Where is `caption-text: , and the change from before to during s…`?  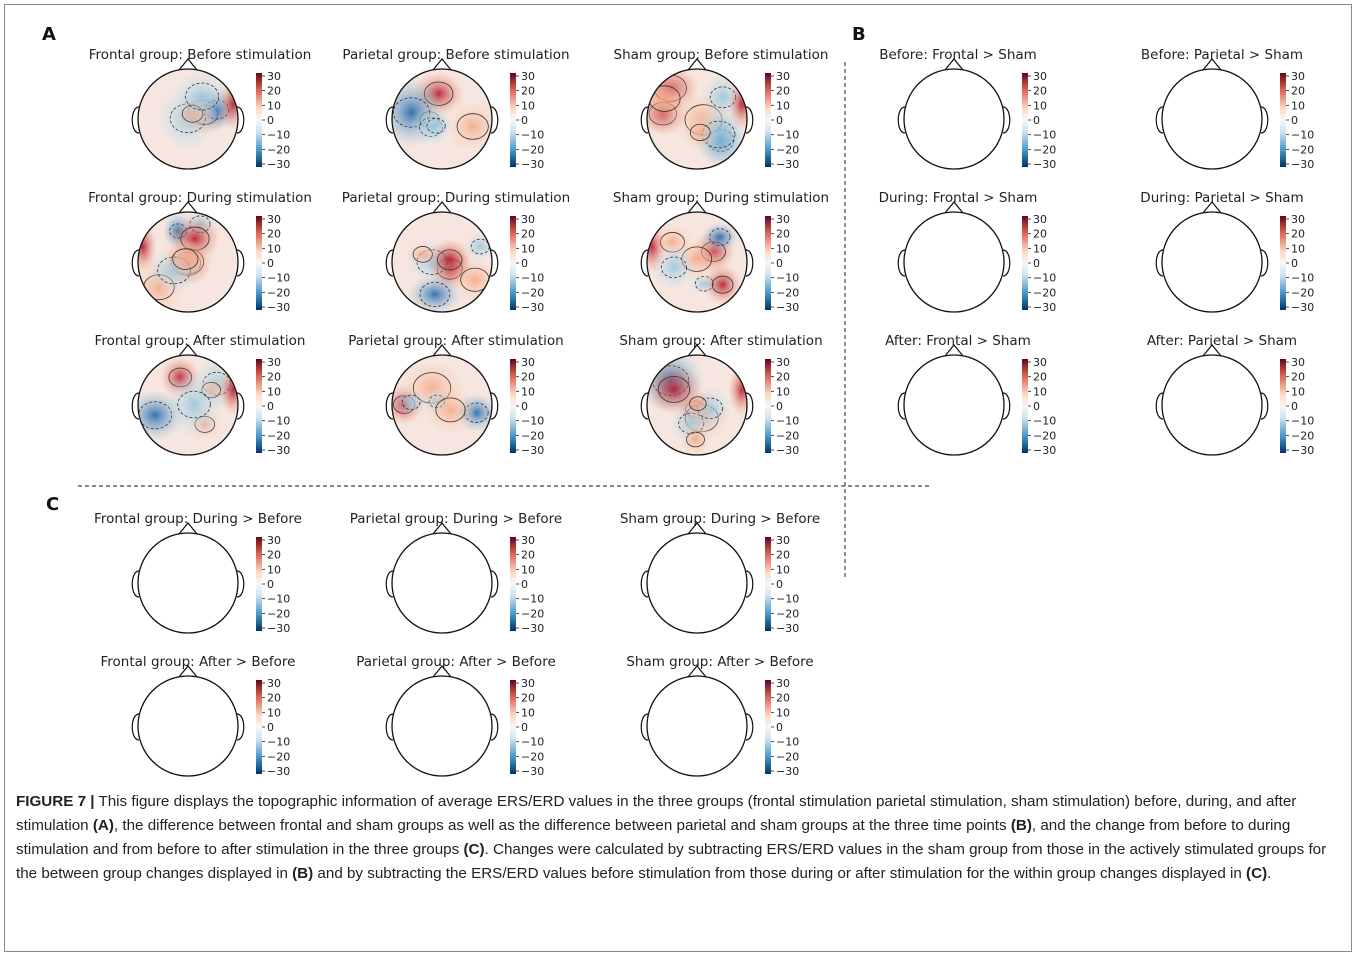 caption-text: , and the change from before to during s… is located at coordinates (653, 837).